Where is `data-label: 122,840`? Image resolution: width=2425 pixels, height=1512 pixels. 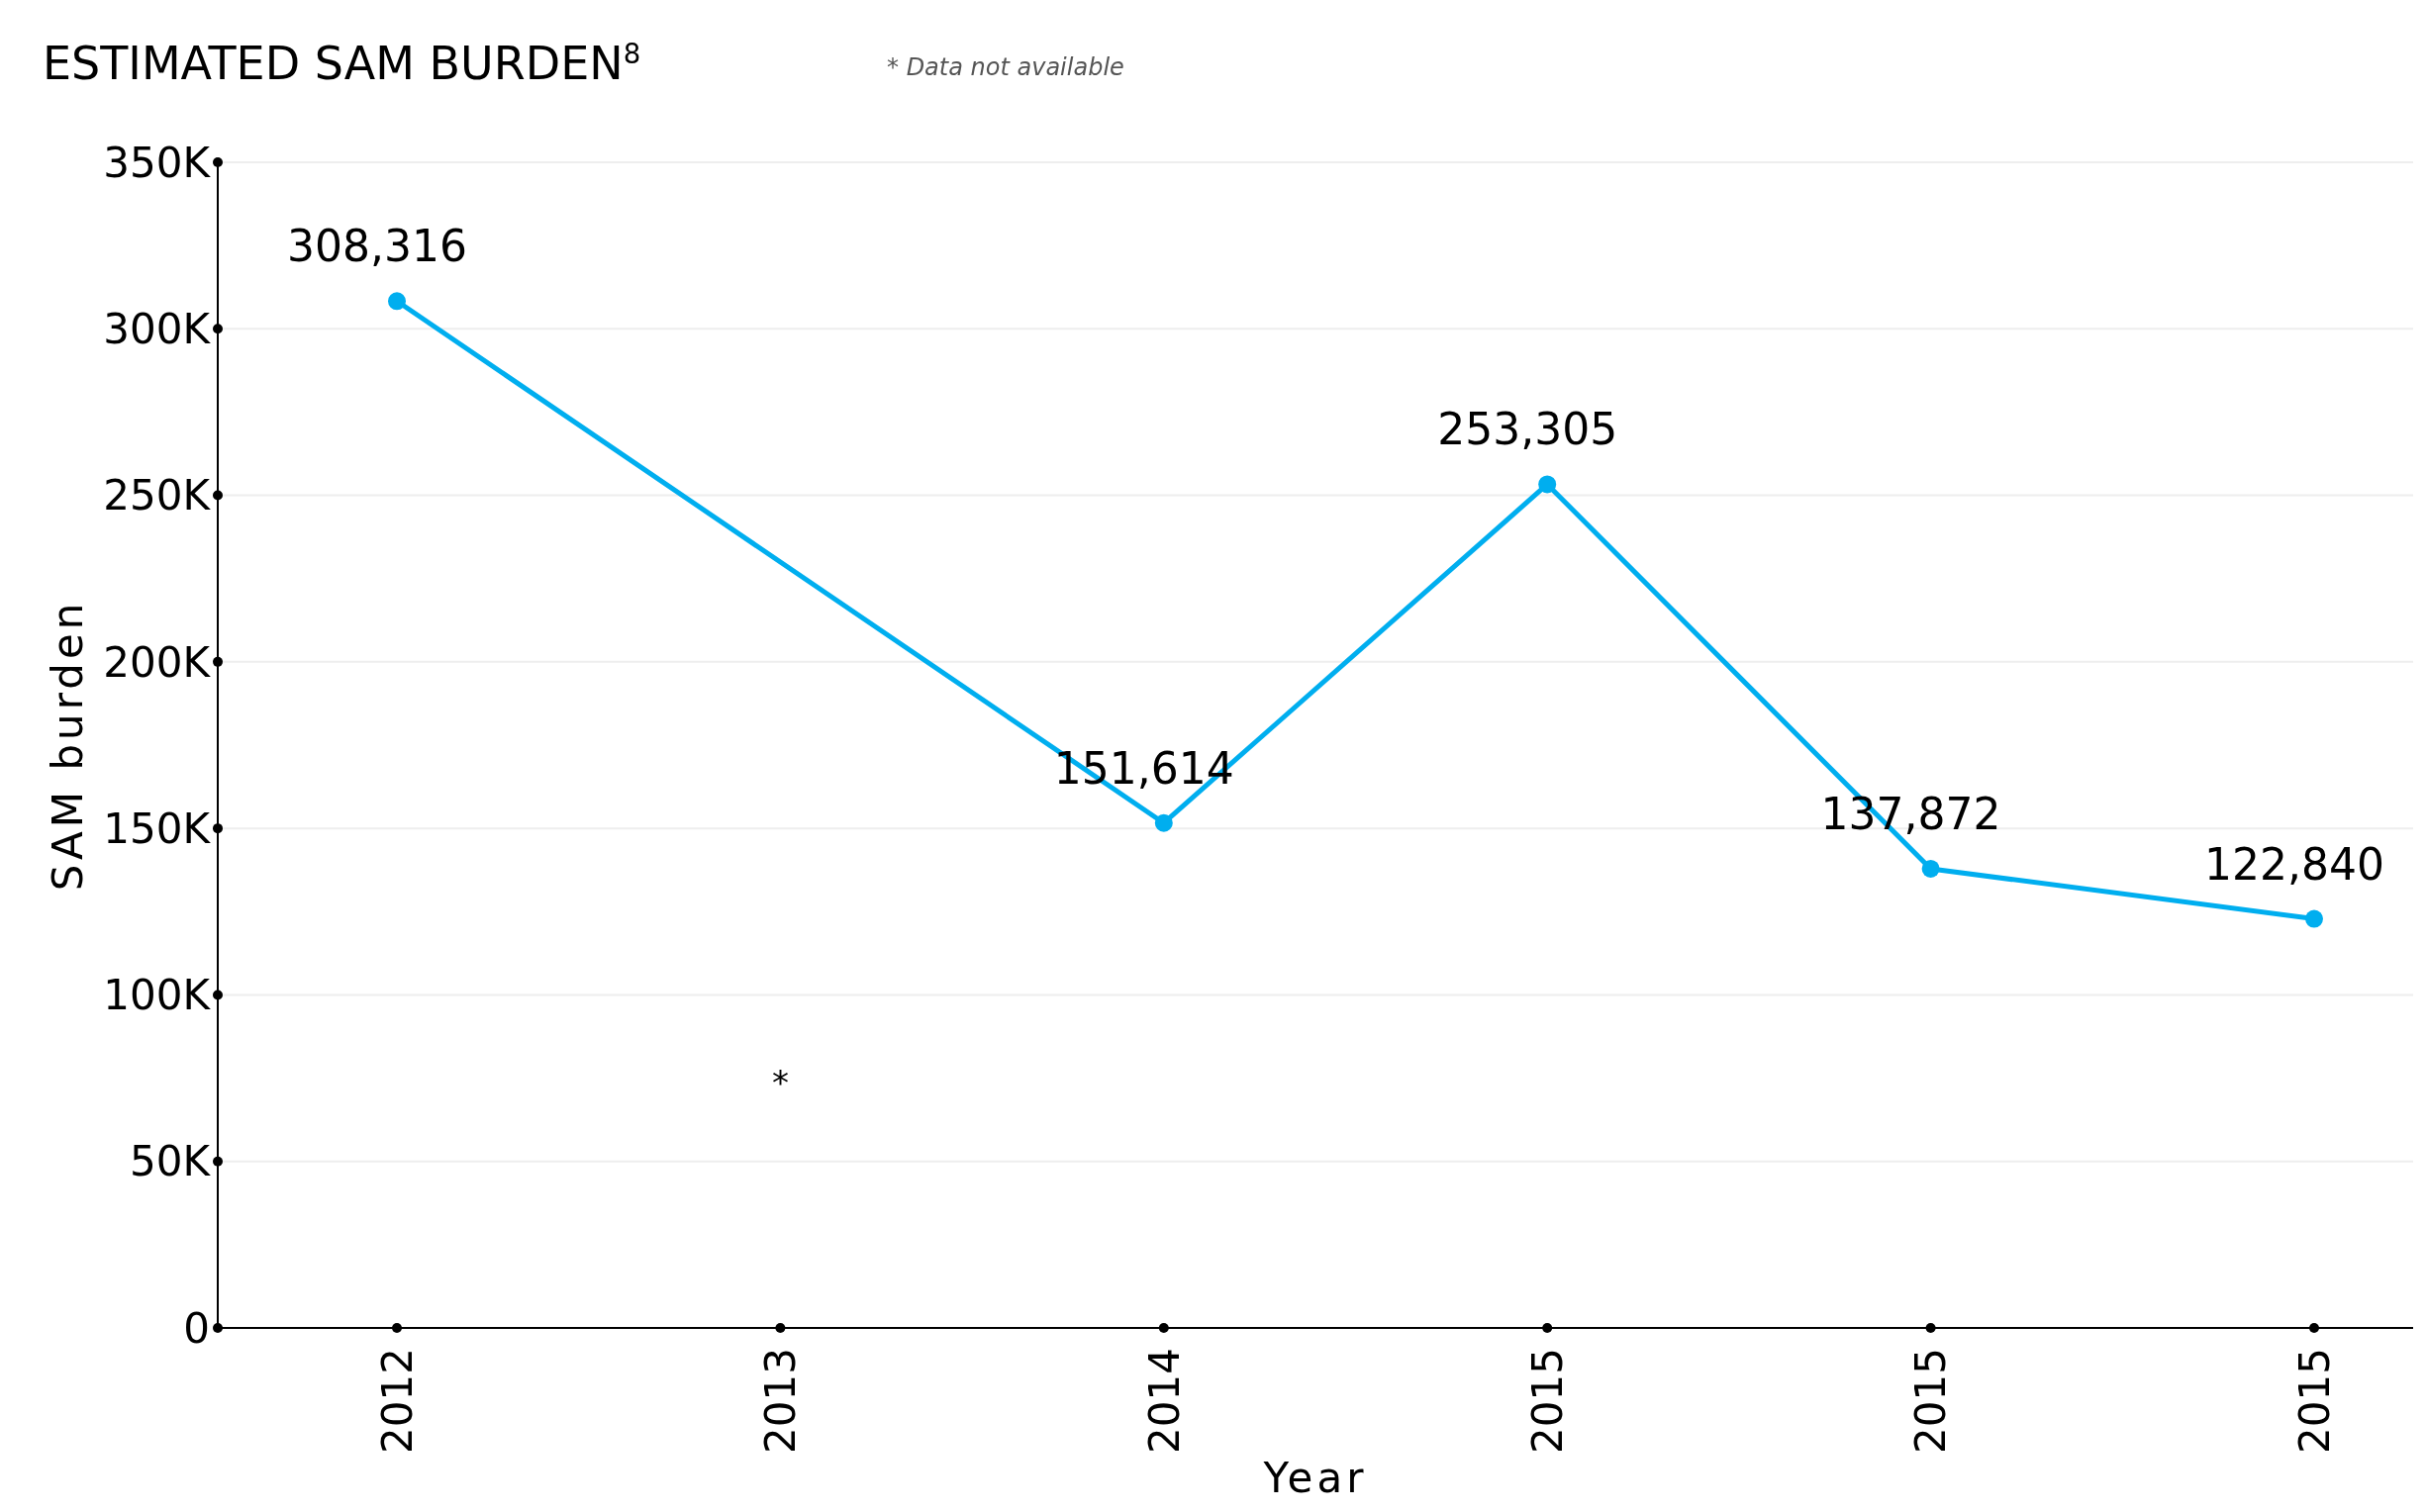 data-label: 122,840 is located at coordinates (2294, 864).